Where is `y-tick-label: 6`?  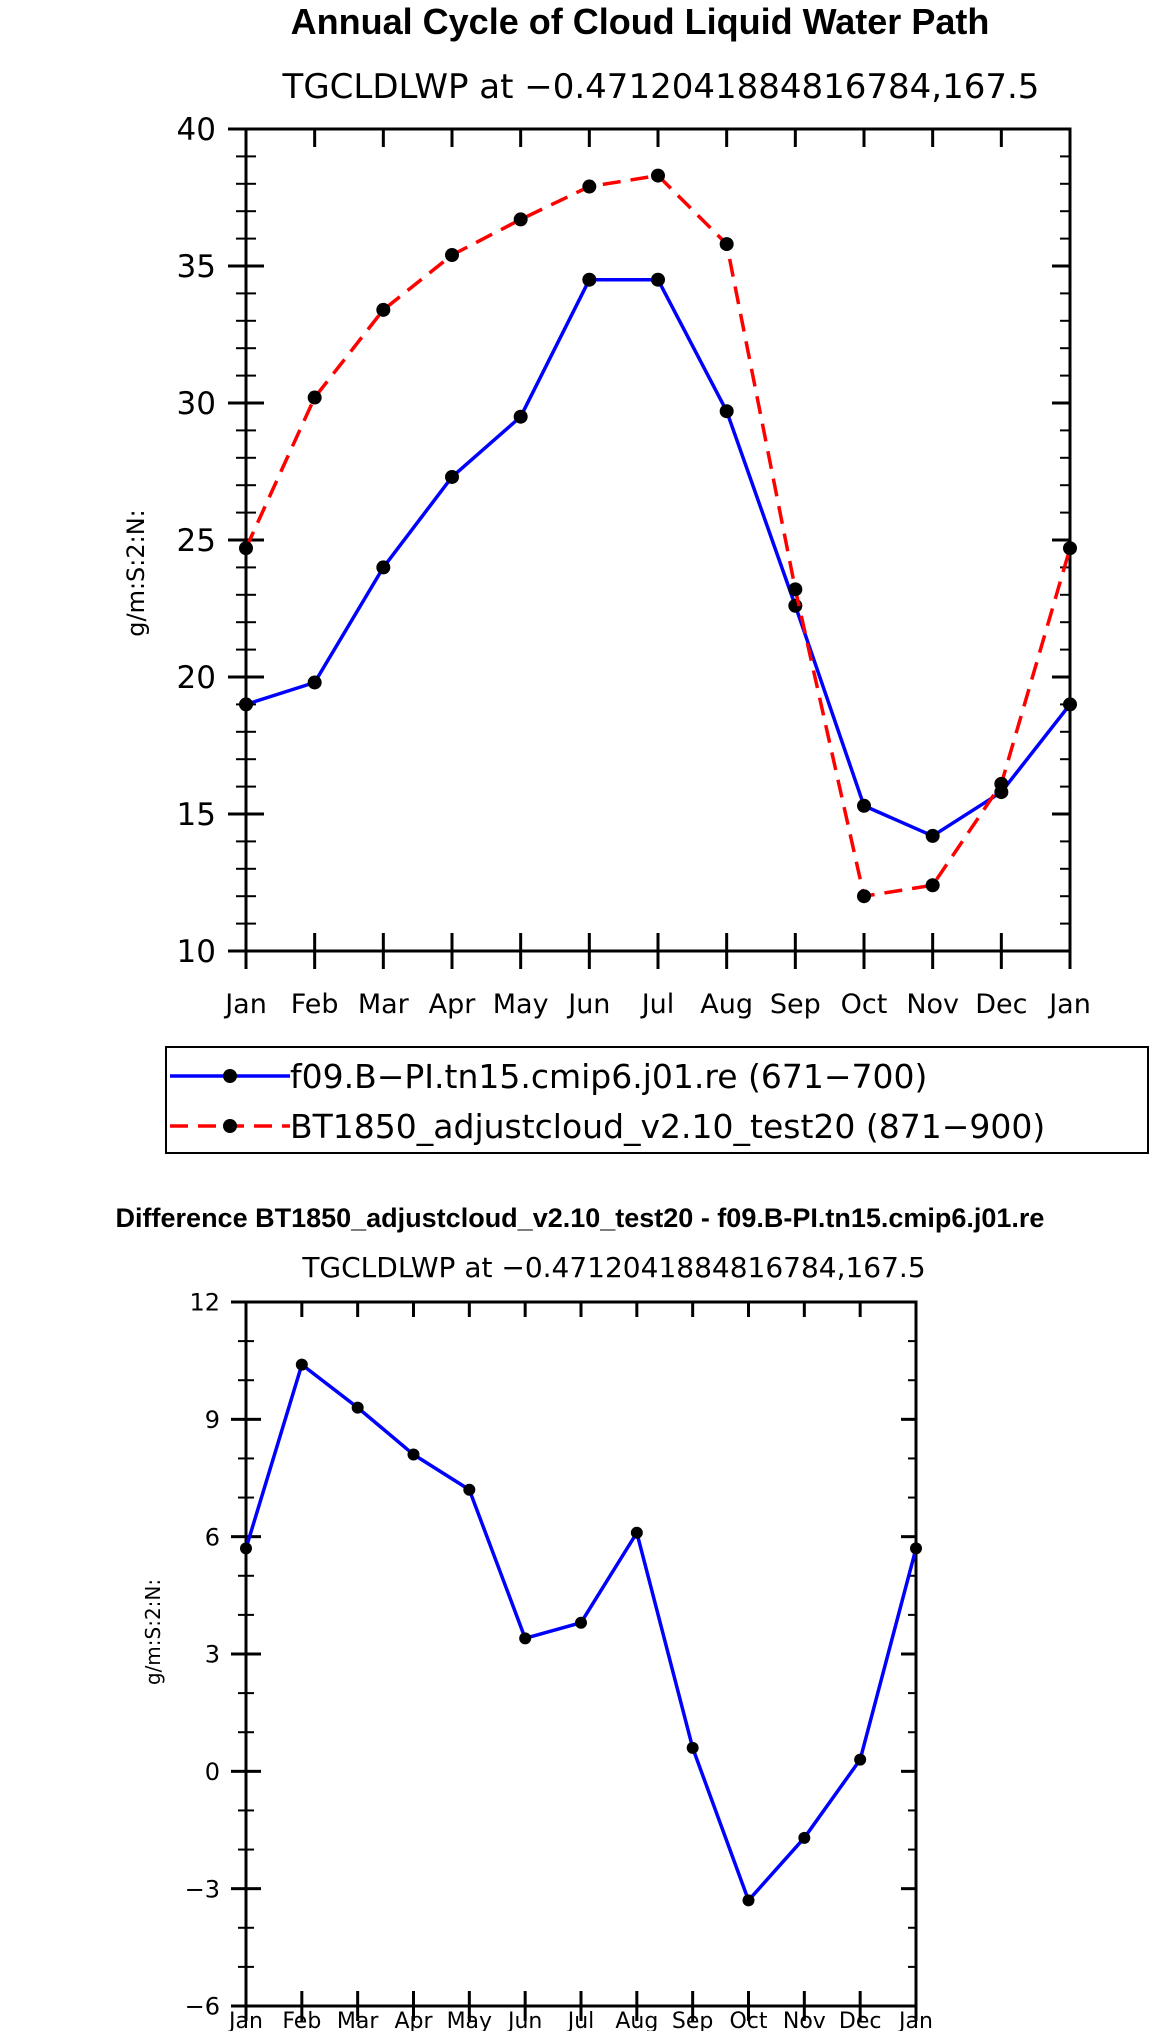
y-tick-label: 6 is located at coordinates (212, 1537).